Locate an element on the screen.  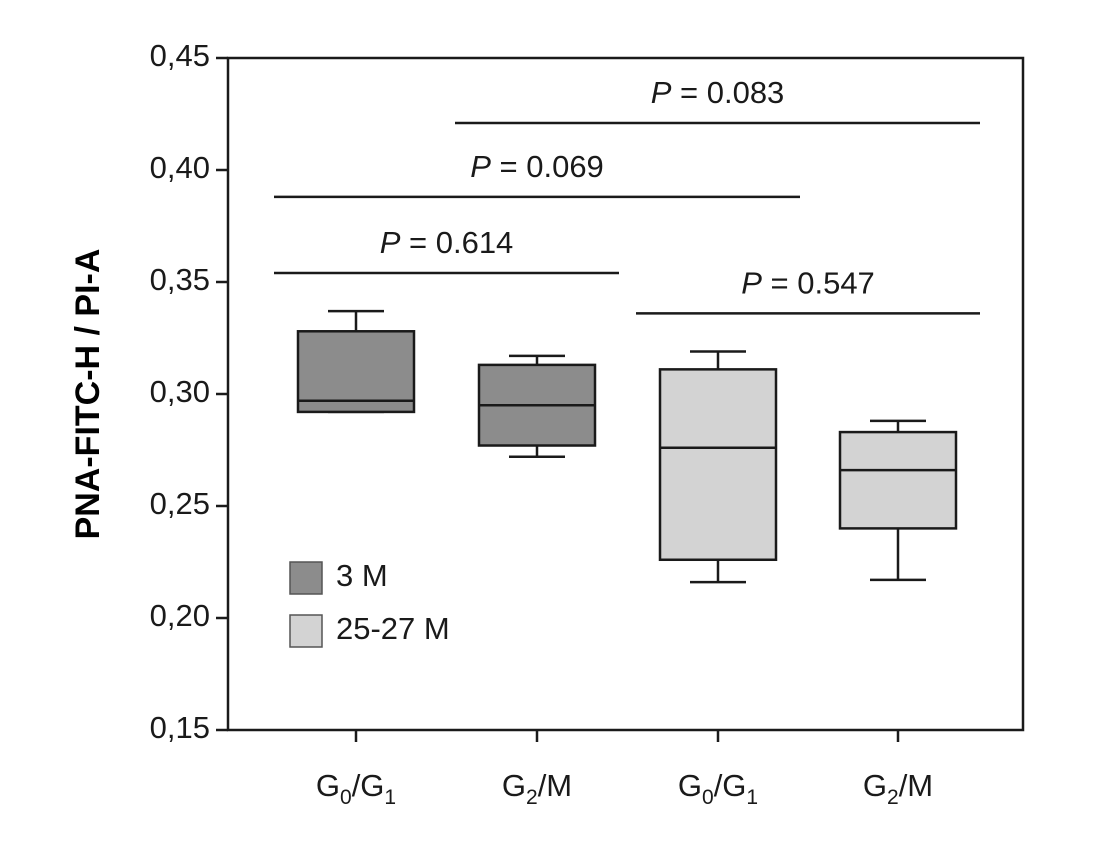
legend-item-1: 3 M is located at coordinates (338, 576).